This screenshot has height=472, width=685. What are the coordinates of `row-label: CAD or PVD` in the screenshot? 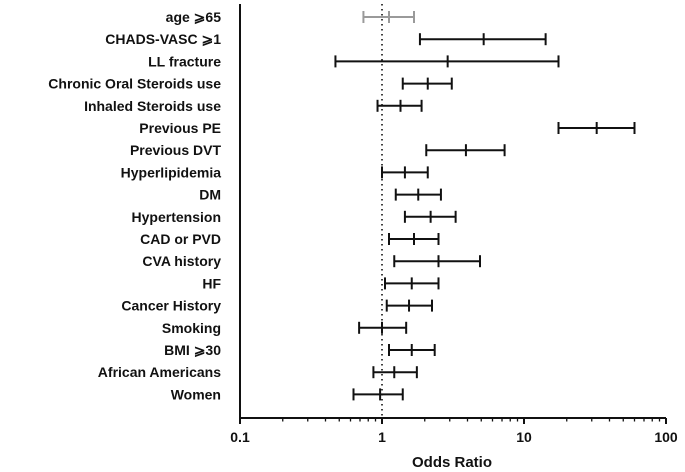 It's located at (180, 239).